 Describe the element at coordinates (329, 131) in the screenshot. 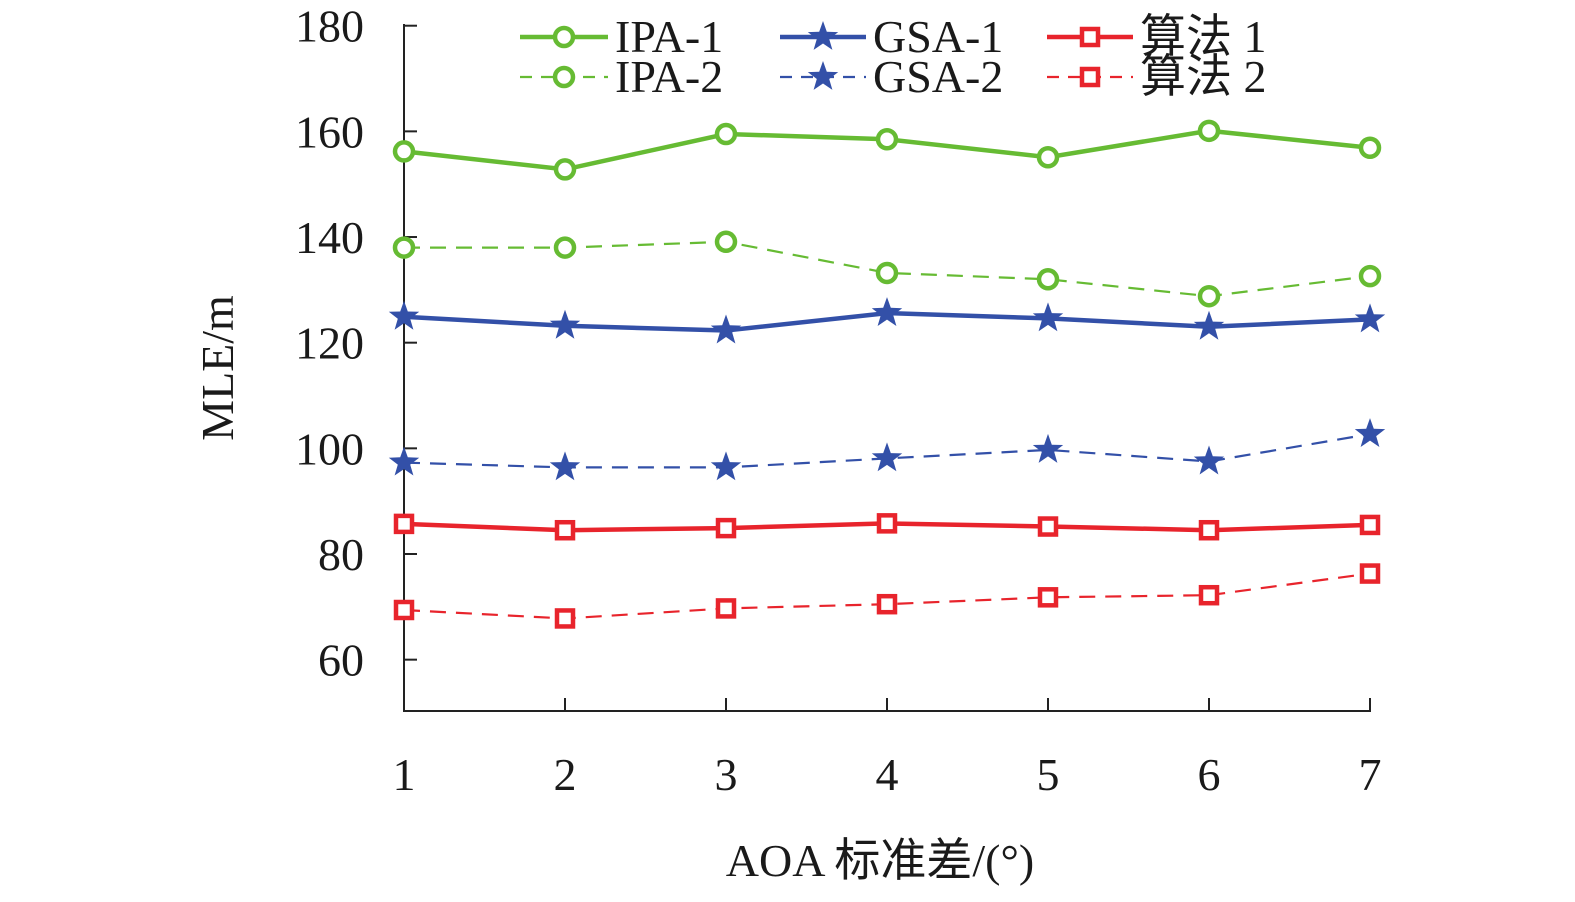

I see `y-tick-label: 160` at that location.